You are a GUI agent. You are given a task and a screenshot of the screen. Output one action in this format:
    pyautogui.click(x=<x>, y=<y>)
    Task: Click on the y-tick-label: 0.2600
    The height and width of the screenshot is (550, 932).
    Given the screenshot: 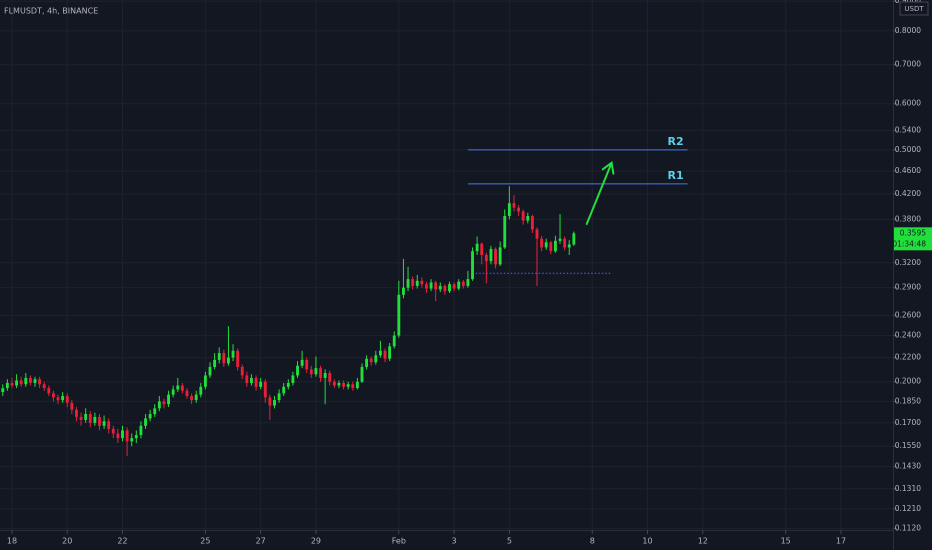 What is the action you would take?
    pyautogui.click(x=908, y=314)
    